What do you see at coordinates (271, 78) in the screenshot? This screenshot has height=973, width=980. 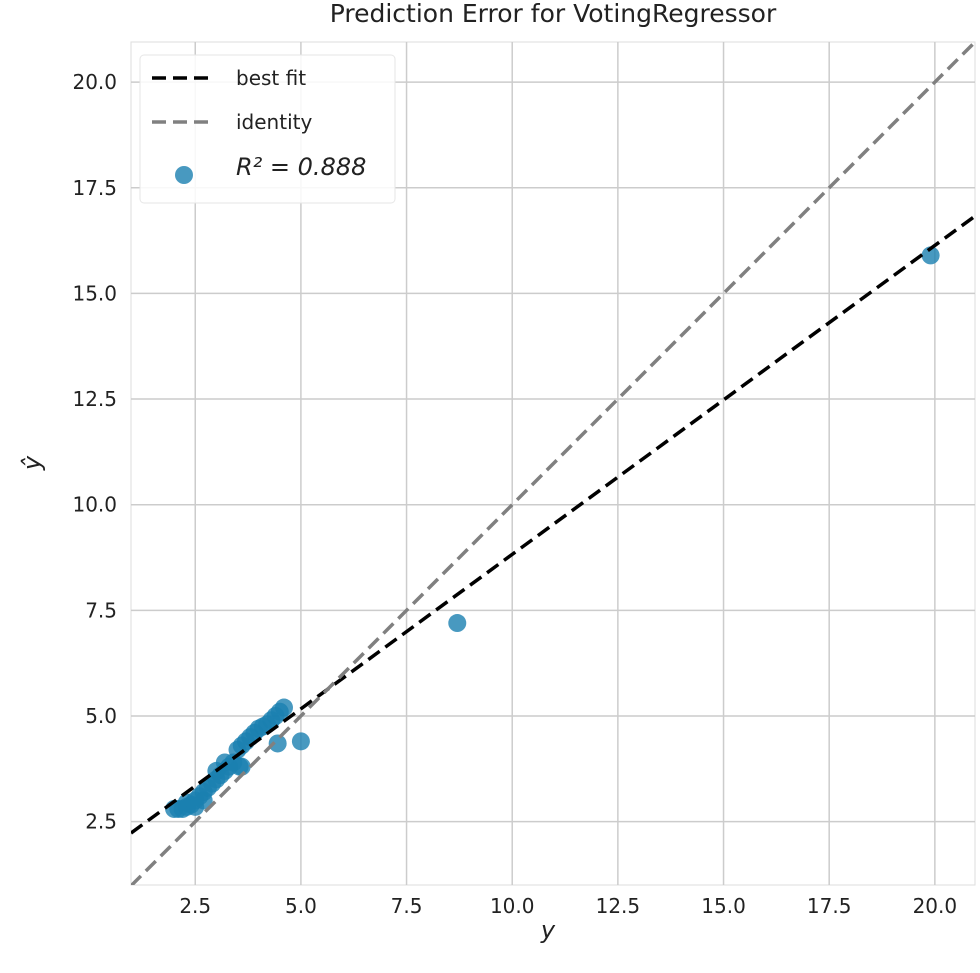 I see `legend-label: best fit` at bounding box center [271, 78].